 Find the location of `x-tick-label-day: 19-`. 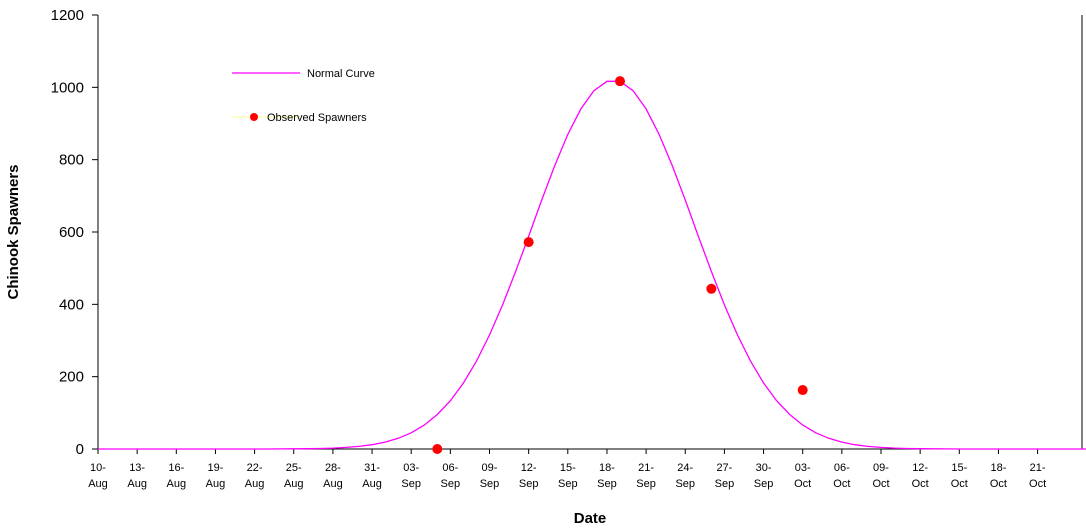

x-tick-label-day: 19- is located at coordinates (215, 468).